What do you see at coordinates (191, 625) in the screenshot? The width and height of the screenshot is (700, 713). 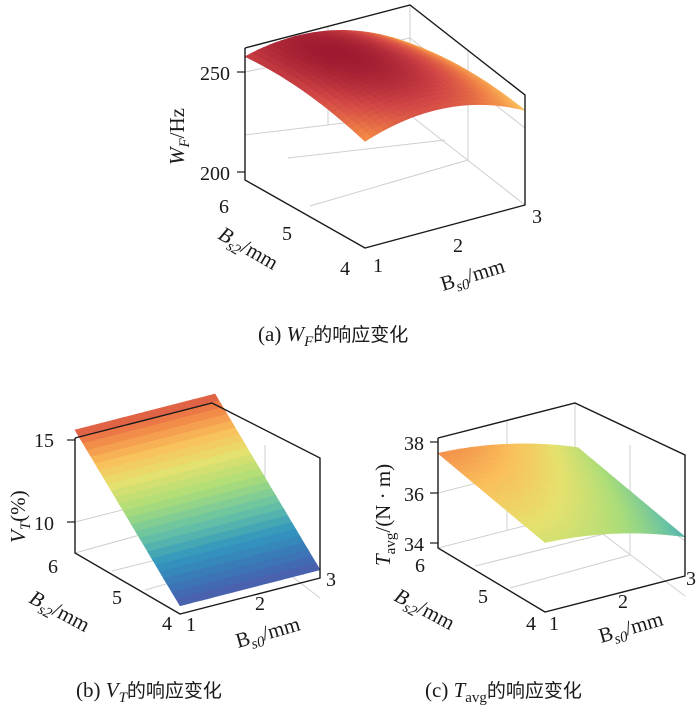 I see `panel-b-x-tick-1: 1` at bounding box center [191, 625].